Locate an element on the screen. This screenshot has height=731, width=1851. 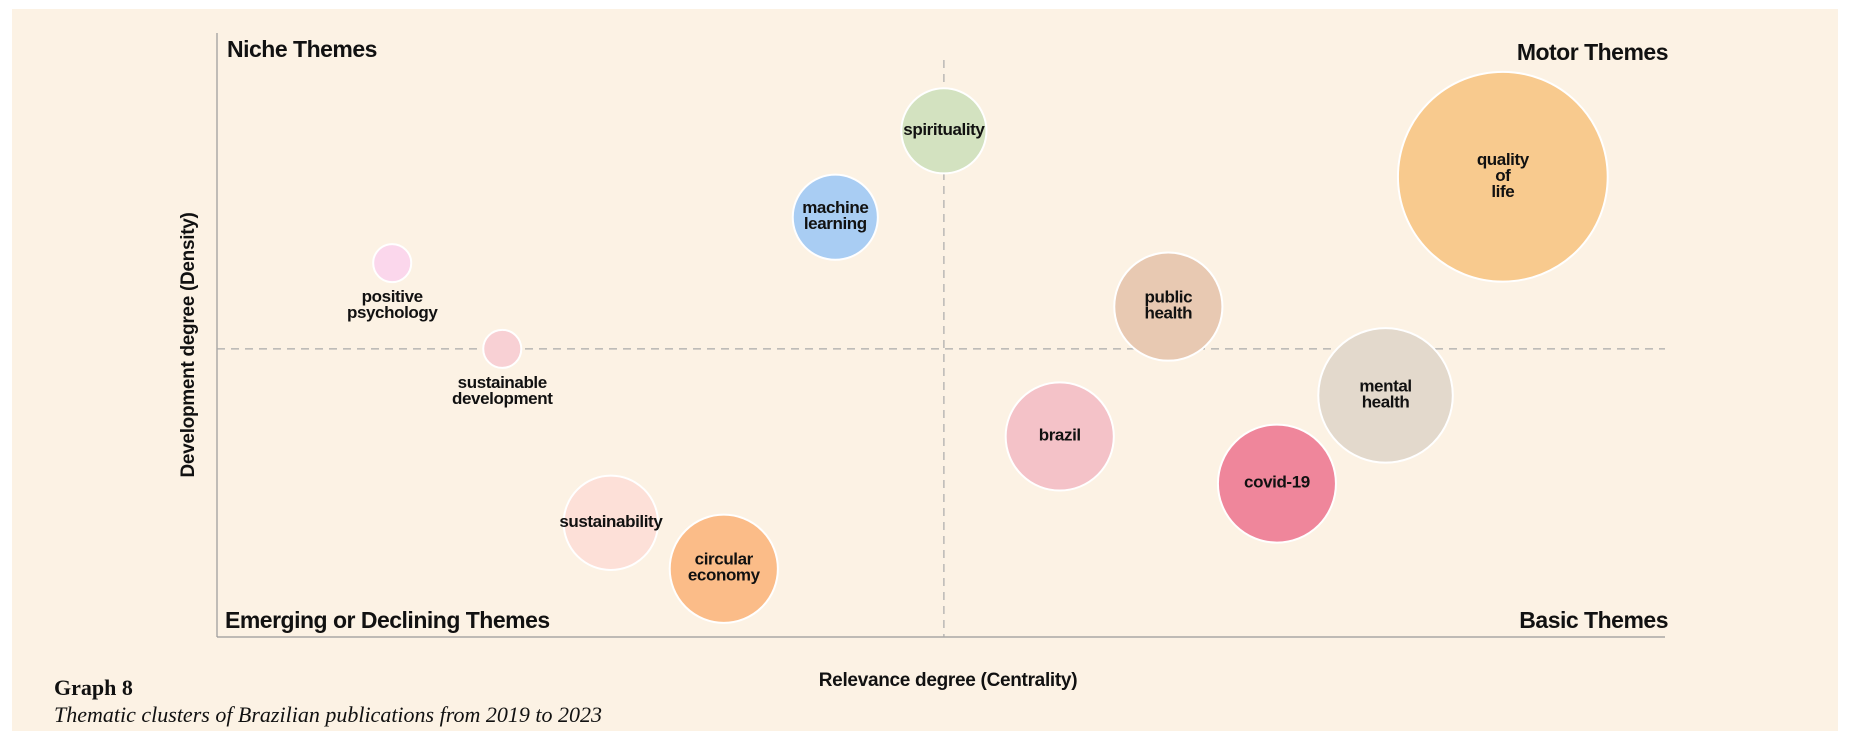
bubble-label: positive psychology is located at coordinates (392, 305).